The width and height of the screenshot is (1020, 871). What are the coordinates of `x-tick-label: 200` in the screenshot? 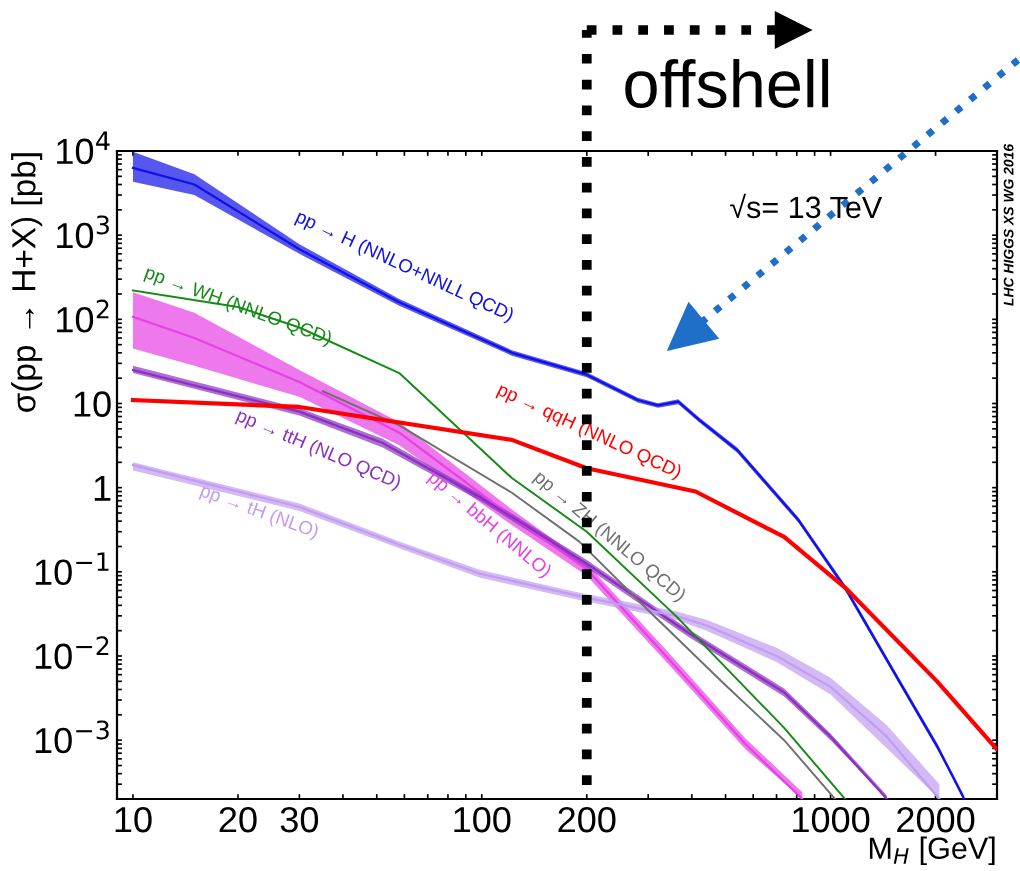 It's located at (587, 819).